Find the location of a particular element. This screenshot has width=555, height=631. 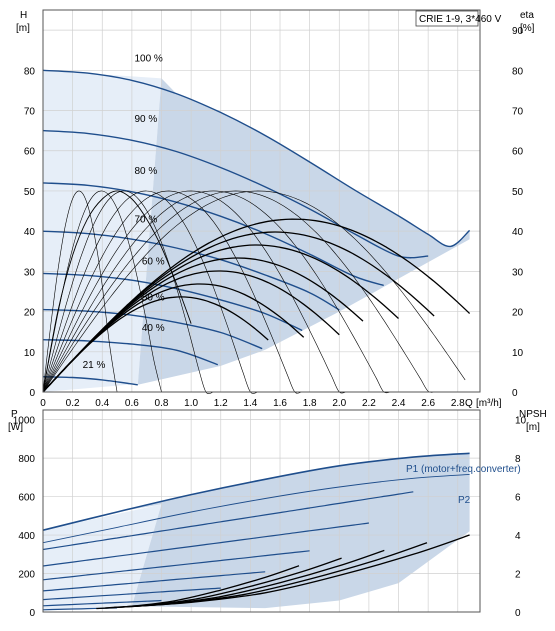

y-tick-label: 20 is located at coordinates (30, 313).